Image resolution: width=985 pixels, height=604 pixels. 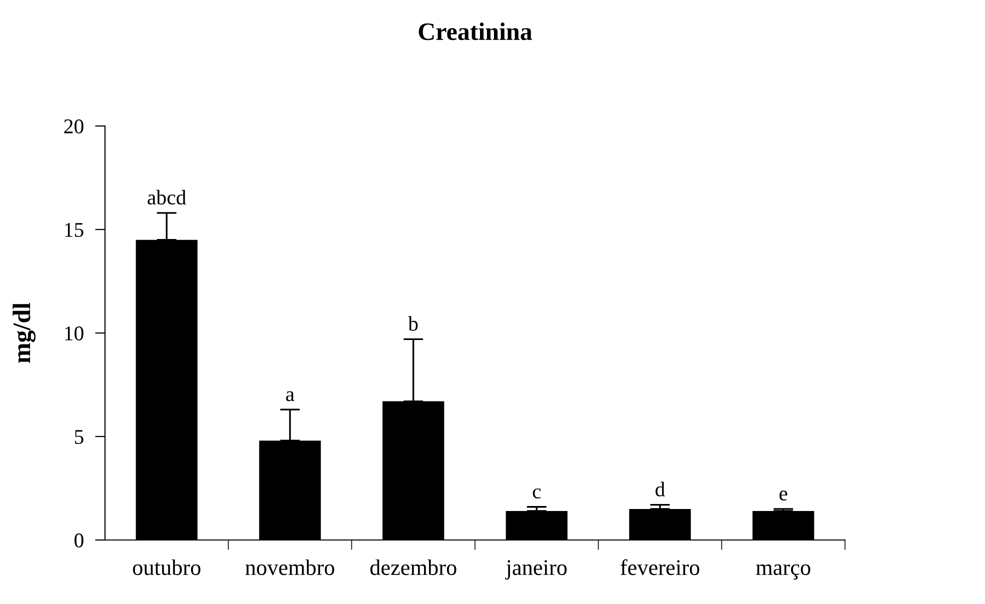 I want to click on x-tick-label: novembro, so click(x=289, y=567).